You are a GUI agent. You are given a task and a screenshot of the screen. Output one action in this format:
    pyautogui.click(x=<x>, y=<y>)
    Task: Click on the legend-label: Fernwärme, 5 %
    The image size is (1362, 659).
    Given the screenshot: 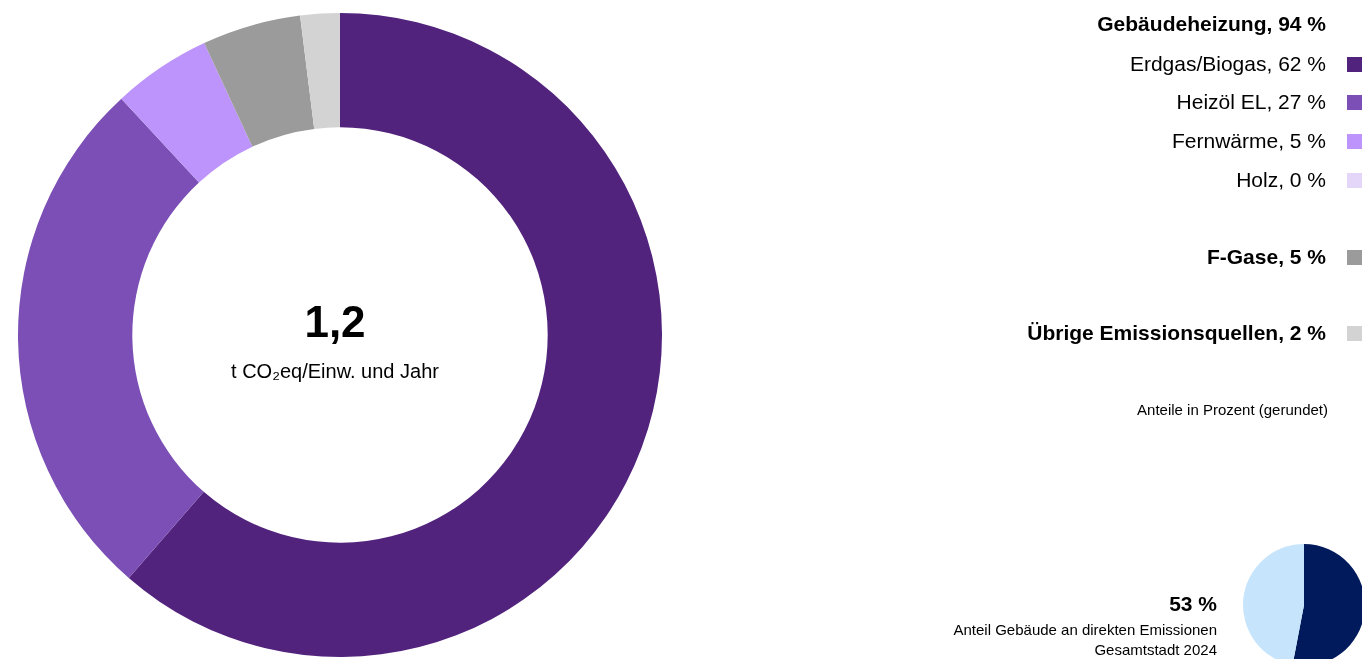 What is the action you would take?
    pyautogui.click(x=1248, y=141)
    